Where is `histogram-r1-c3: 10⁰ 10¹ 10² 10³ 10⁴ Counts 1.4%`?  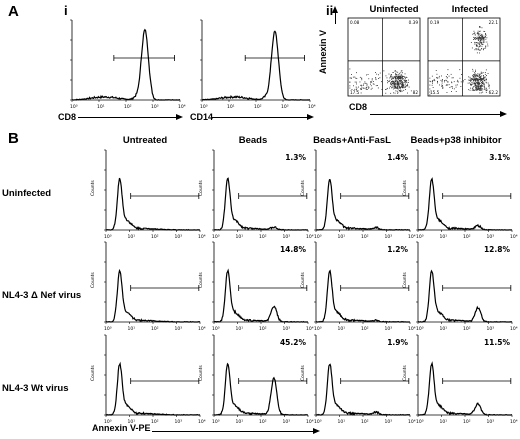
histogram-r1-c3: 10⁰ 10¹ 10² 10³ 10⁴ Counts 1.4% is located at coordinates (358, 194).